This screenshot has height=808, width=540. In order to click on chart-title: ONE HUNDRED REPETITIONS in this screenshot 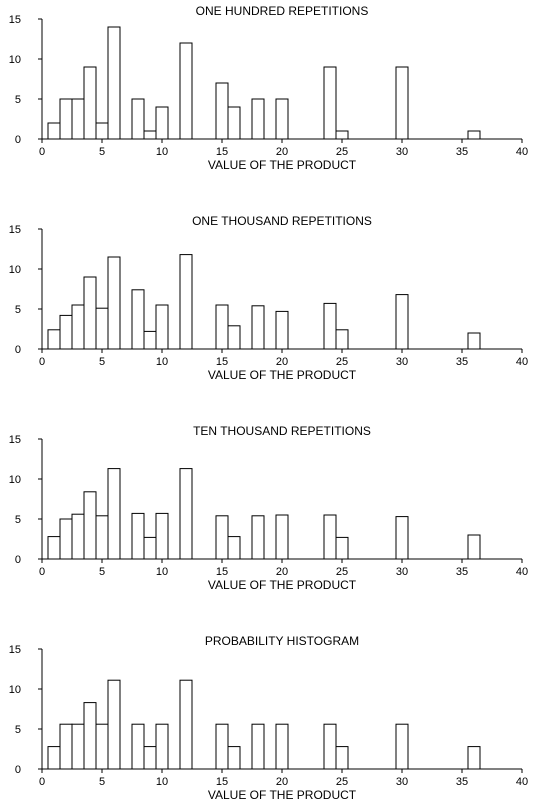, I will do `click(282, 11)`.